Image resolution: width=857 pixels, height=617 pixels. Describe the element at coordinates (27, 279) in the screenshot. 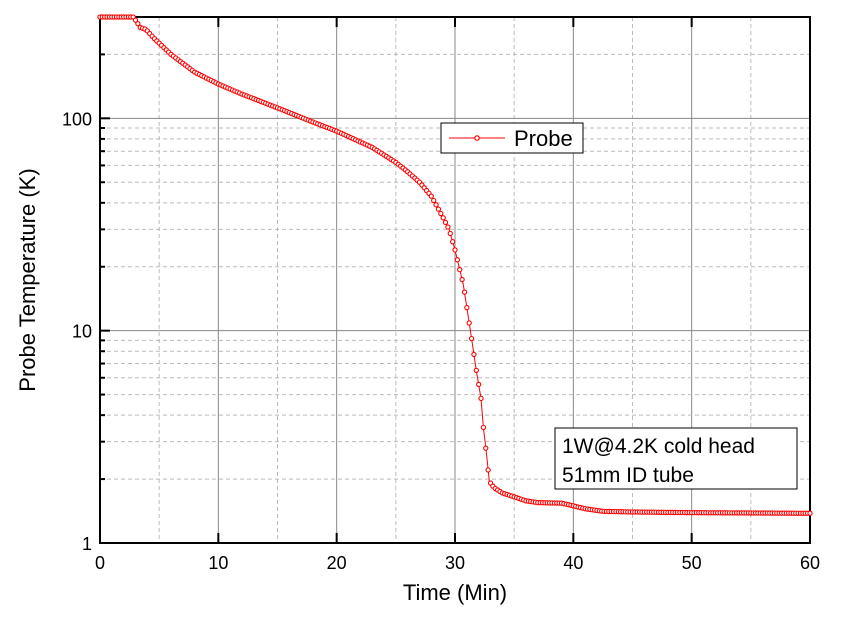

I see `y-axis-label: Probe Temperature (K)` at that location.